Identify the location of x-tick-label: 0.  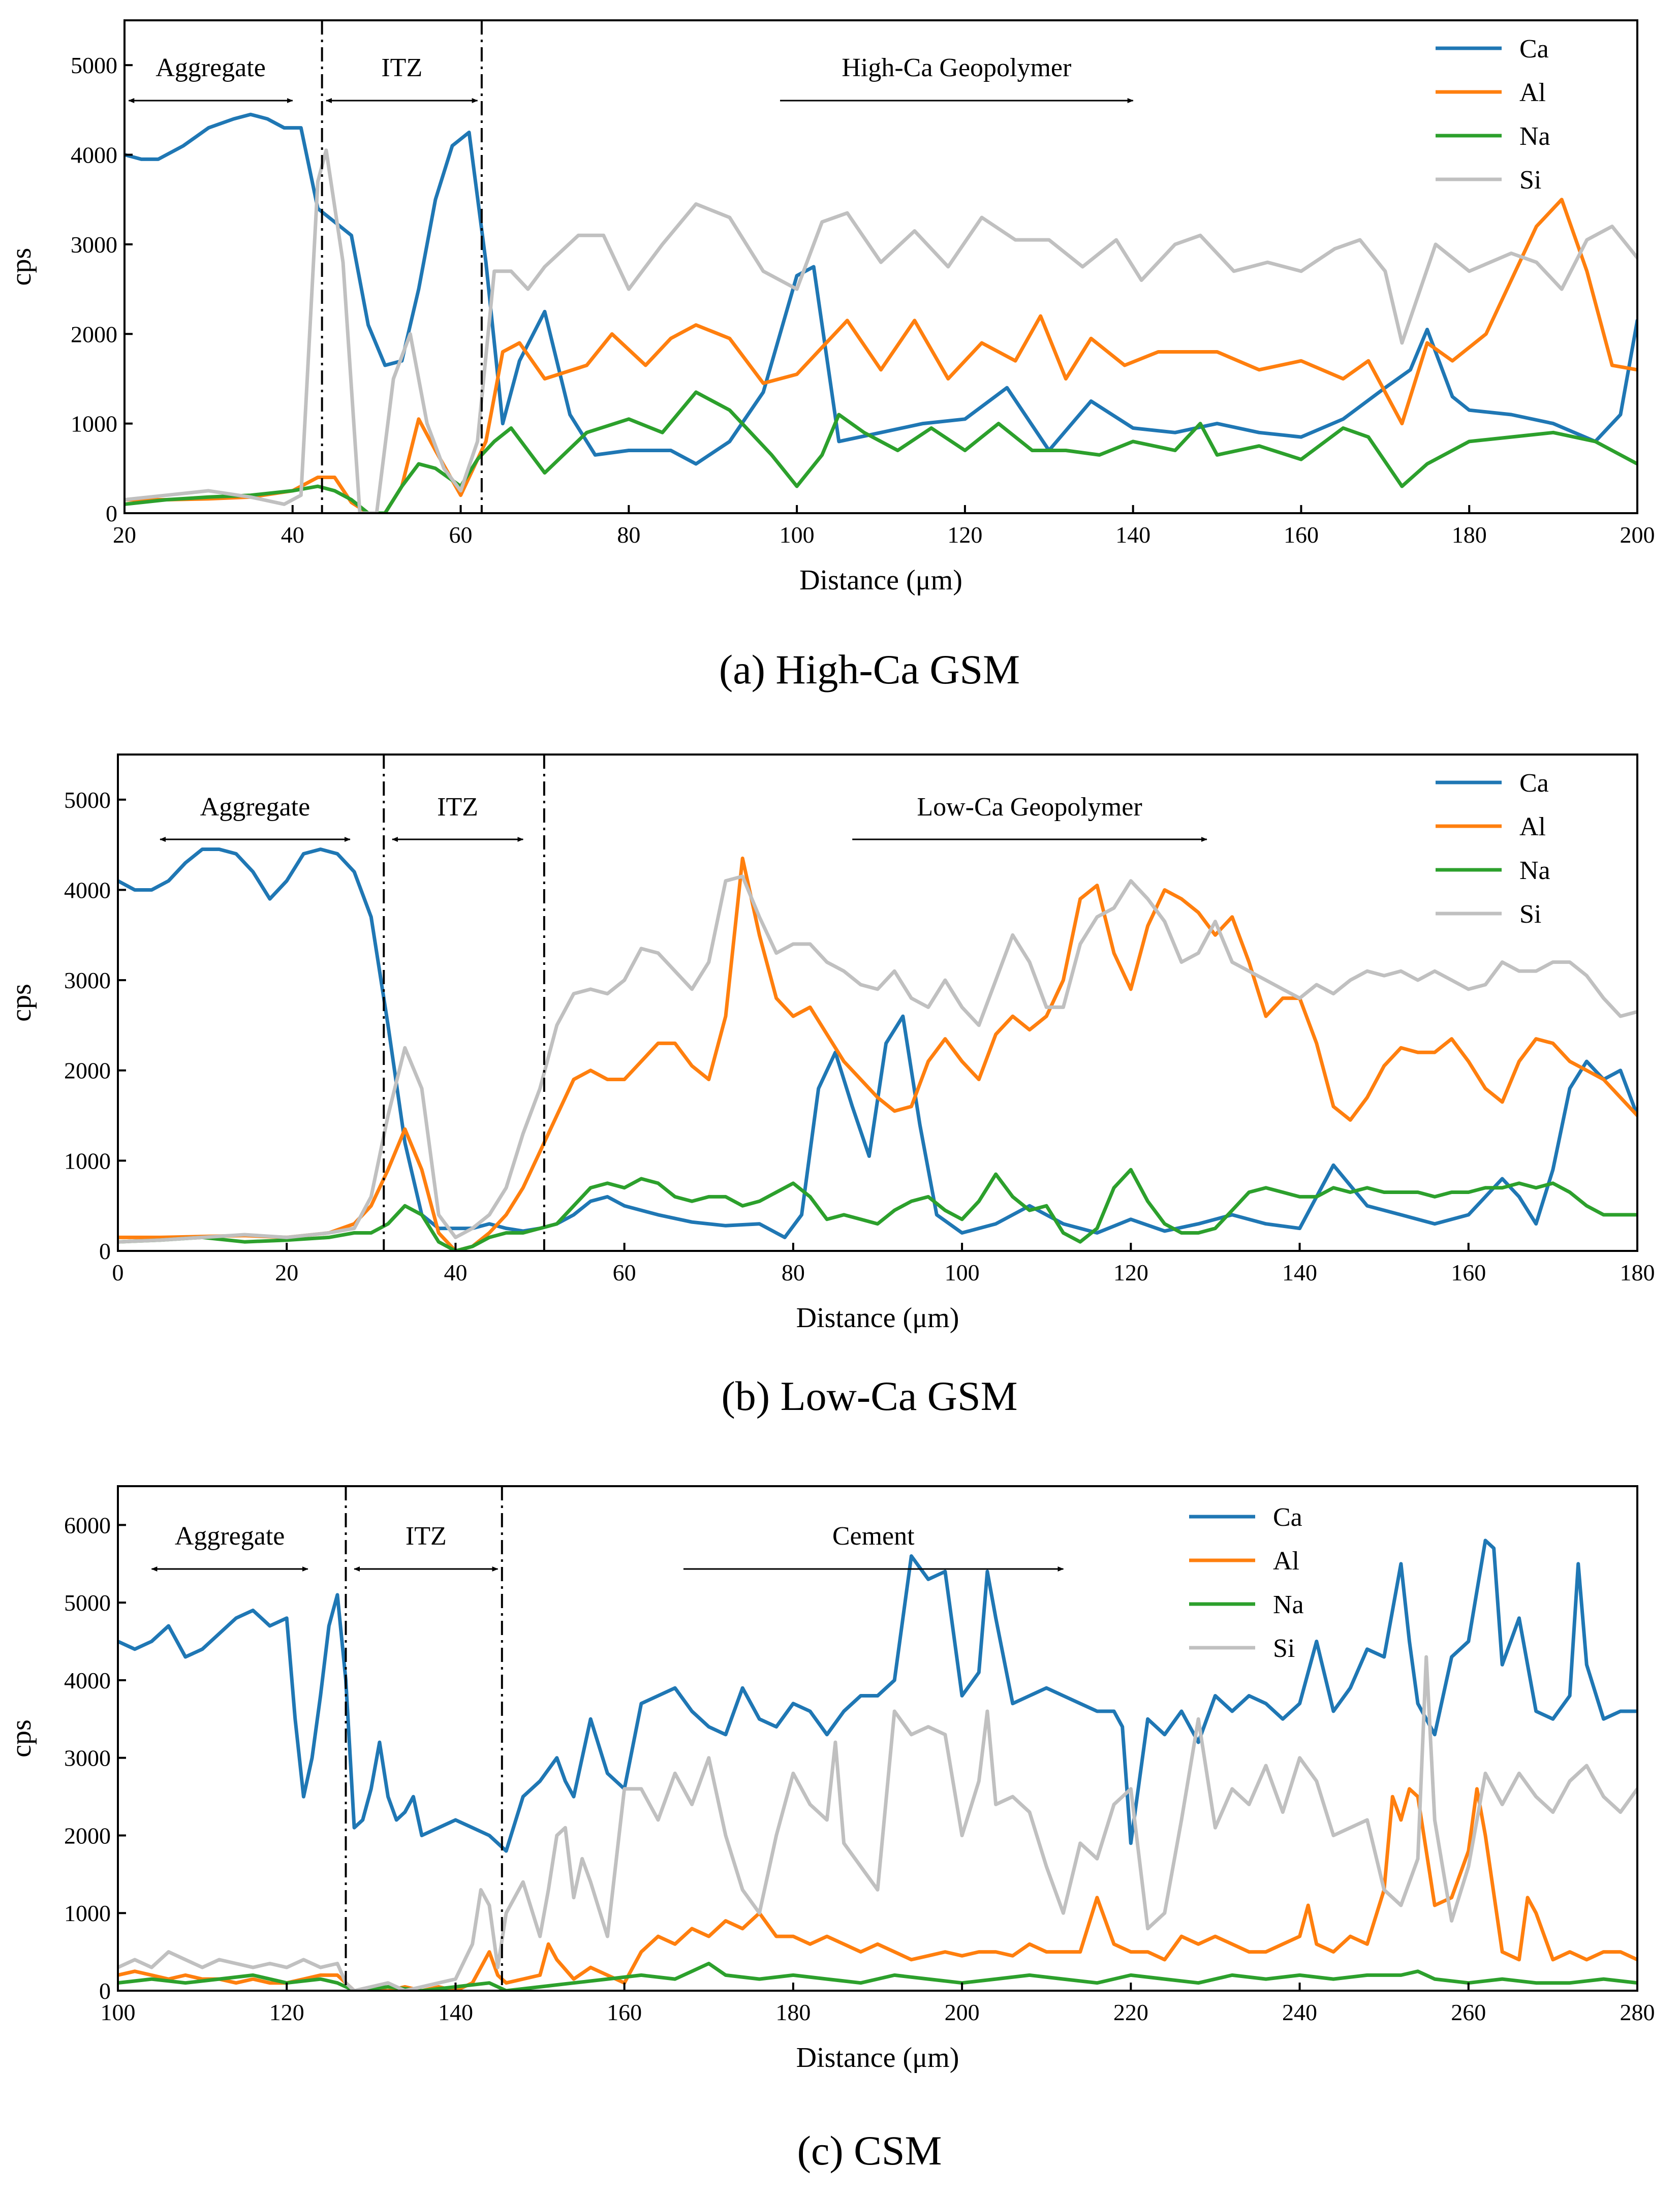
(118, 1272).